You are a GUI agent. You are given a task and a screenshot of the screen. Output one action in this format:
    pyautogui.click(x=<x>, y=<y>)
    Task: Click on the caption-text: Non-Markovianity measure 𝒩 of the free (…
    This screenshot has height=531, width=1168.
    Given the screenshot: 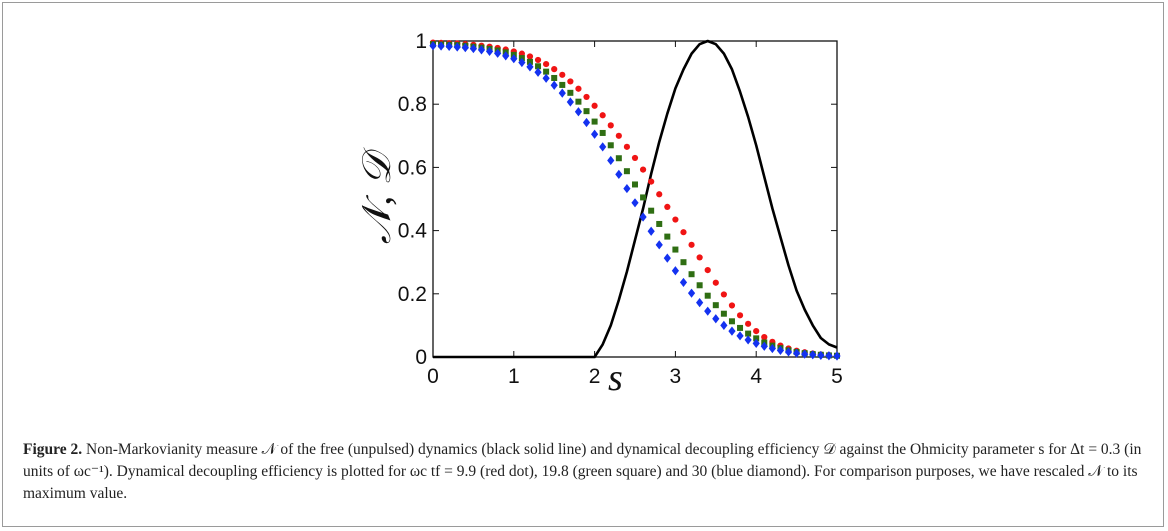 What is the action you would take?
    pyautogui.click(x=582, y=471)
    